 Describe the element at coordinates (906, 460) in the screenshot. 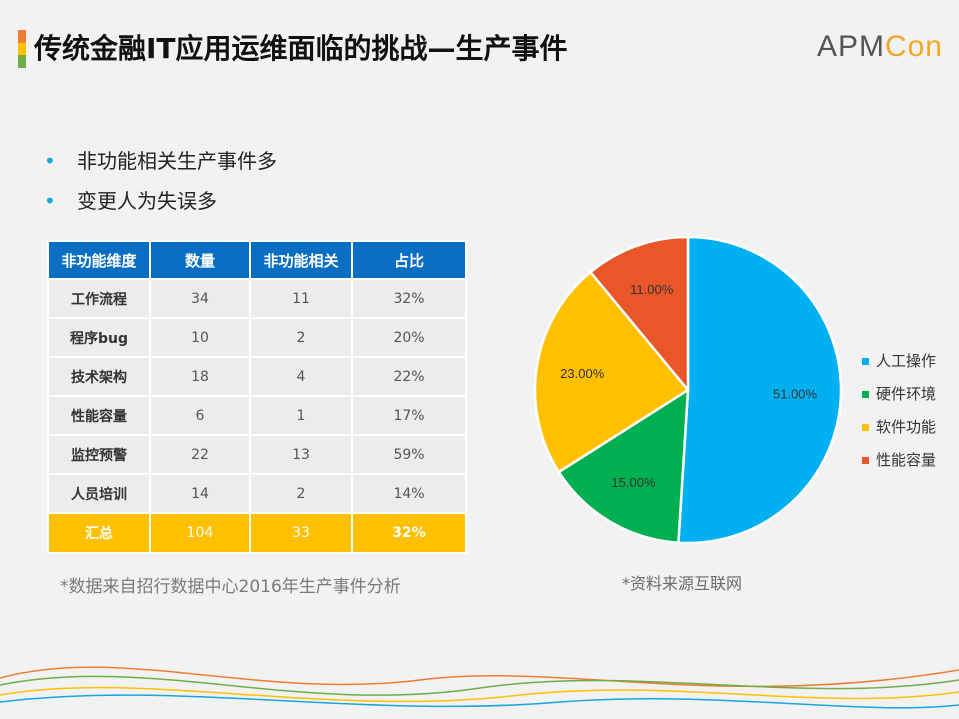

I see `legend-label: 性能容量` at that location.